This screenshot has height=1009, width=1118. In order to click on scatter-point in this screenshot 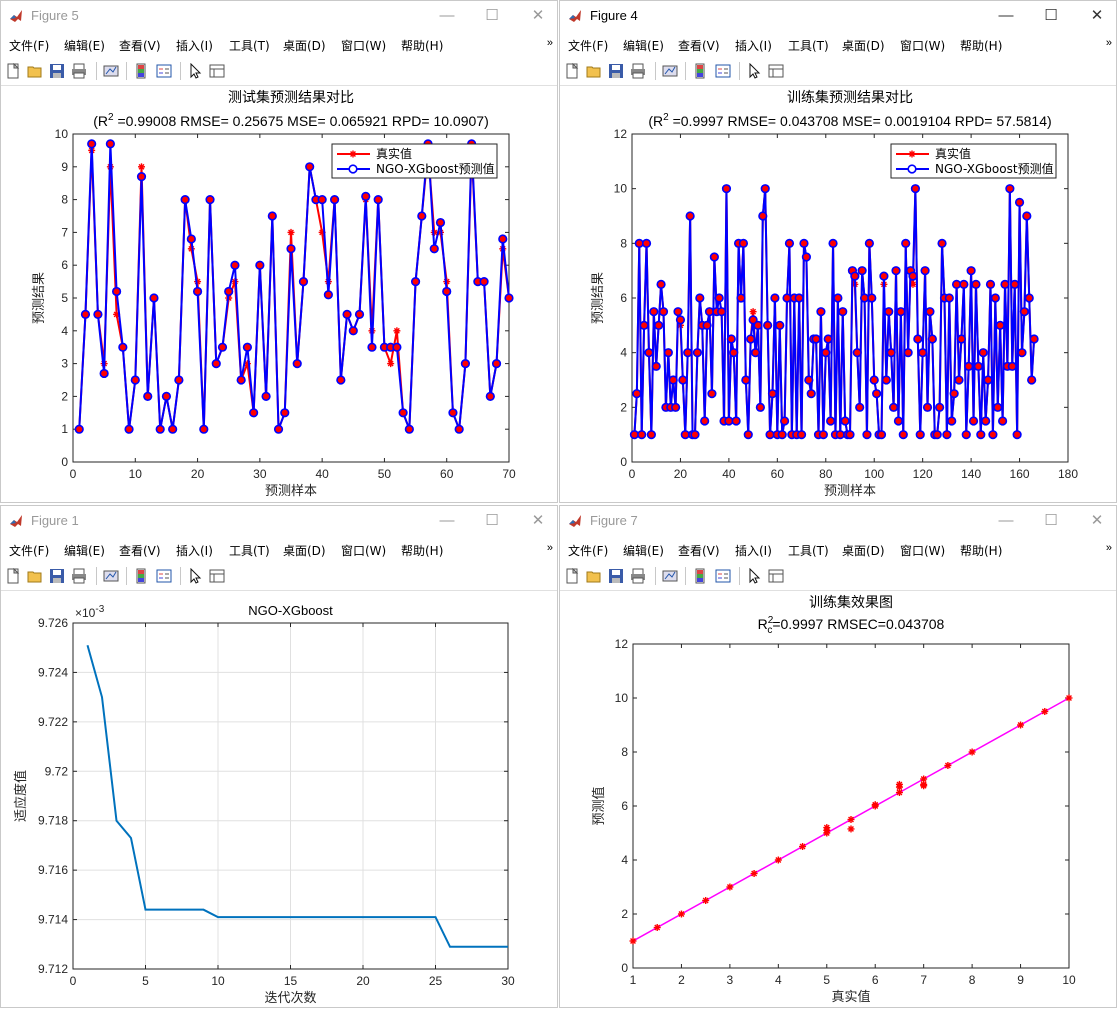, I will do `click(851, 829)`.